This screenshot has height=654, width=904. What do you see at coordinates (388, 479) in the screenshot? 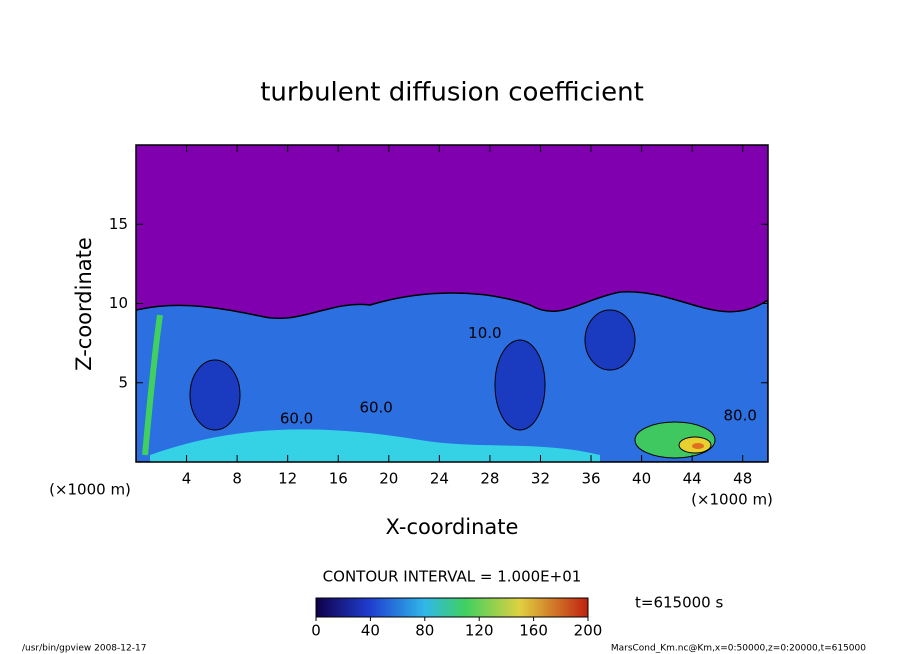
I see `x-tick-label: 20` at bounding box center [388, 479].